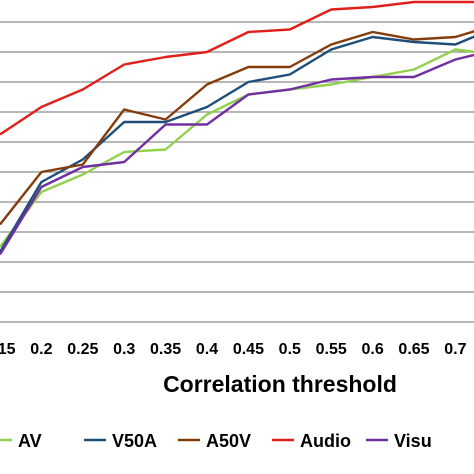 The height and width of the screenshot is (474, 474). Describe the element at coordinates (455, 349) in the screenshot. I see `x-tick-label: 0.7` at that location.